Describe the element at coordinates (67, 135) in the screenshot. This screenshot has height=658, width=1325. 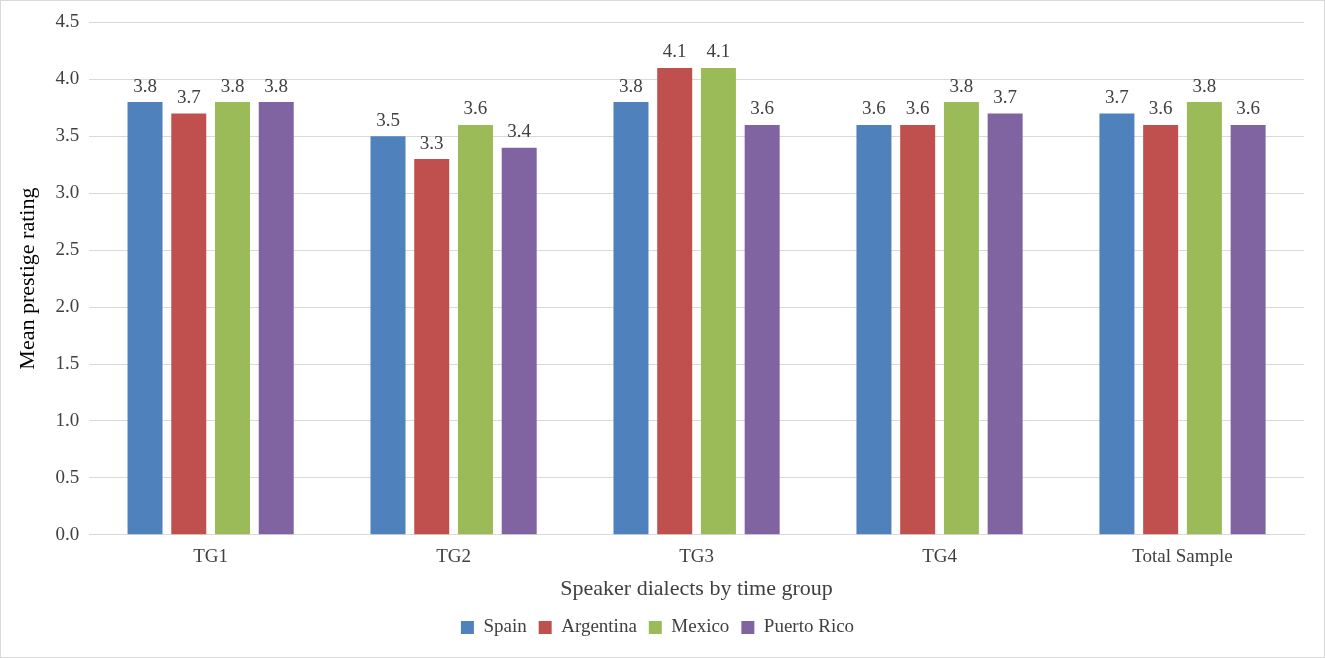
I see `y-tick-label: 3.5` at that location.